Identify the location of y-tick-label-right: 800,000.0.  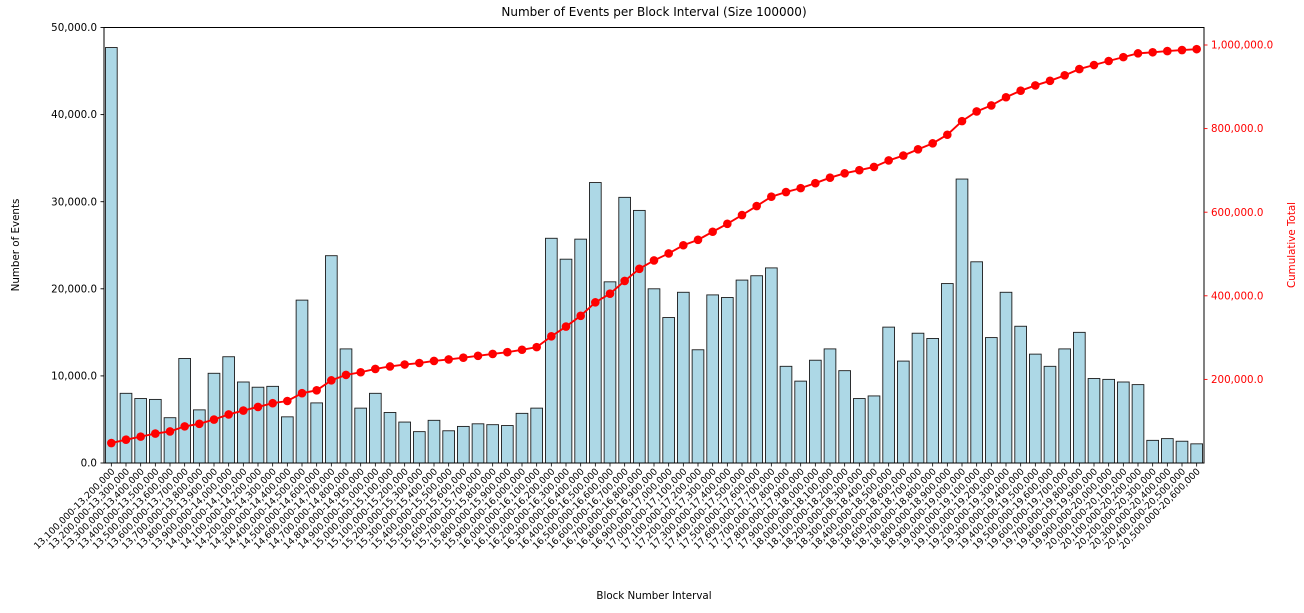
(1237, 129).